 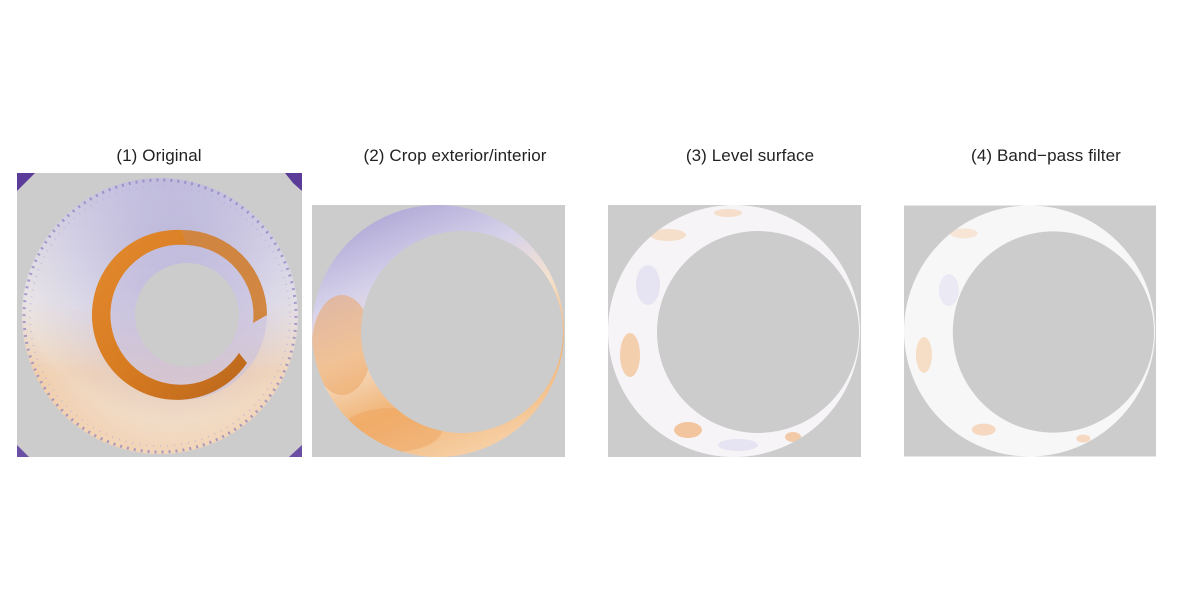 What do you see at coordinates (159, 155) in the screenshot?
I see `panel-1-title: (1) Original` at bounding box center [159, 155].